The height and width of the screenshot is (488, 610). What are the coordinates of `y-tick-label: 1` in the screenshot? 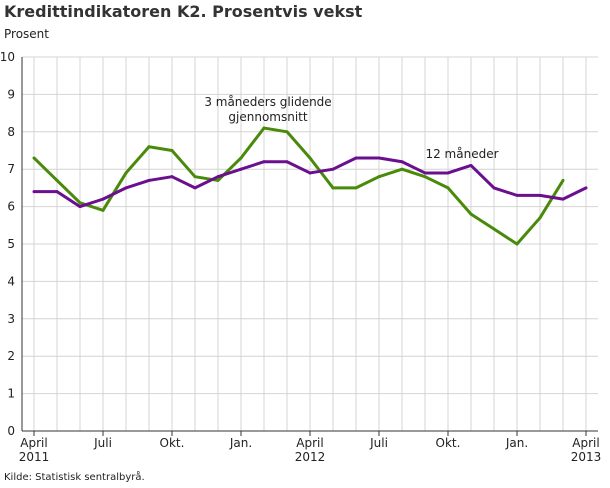 It's located at (11, 394).